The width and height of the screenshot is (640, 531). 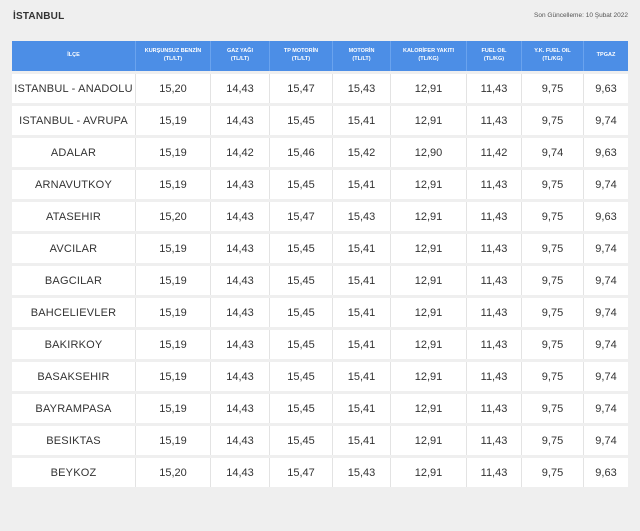 What do you see at coordinates (173, 88) in the screenshot?
I see `price-cell: 15,20` at bounding box center [173, 88].